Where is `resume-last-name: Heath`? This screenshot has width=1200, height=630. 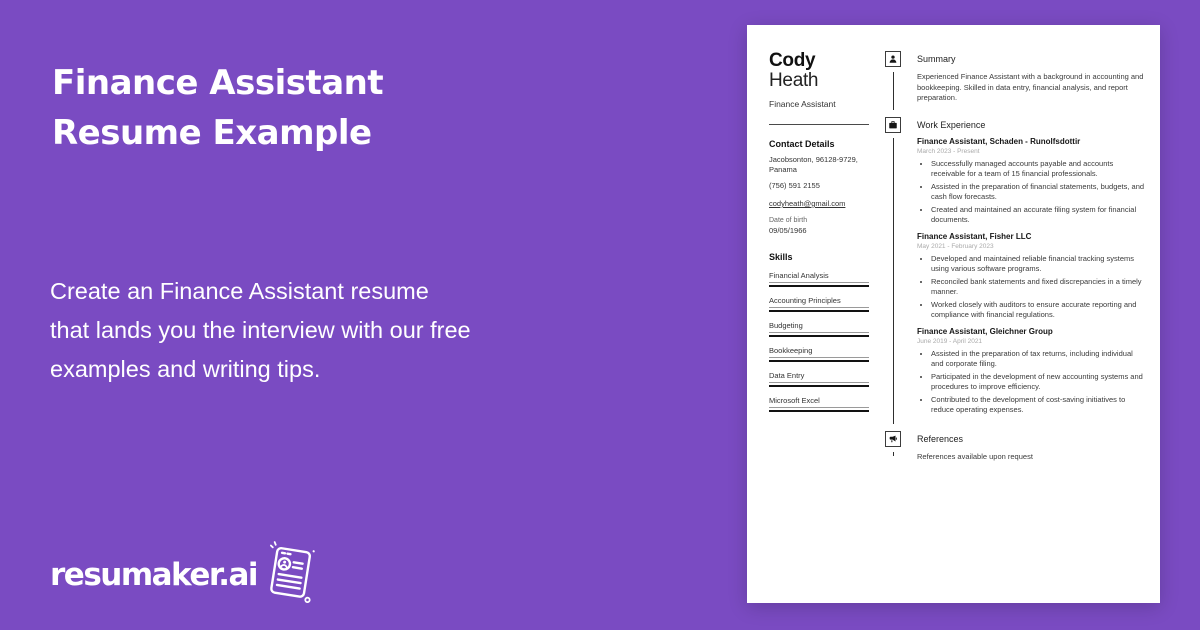 resume-last-name: Heath is located at coordinates (794, 80).